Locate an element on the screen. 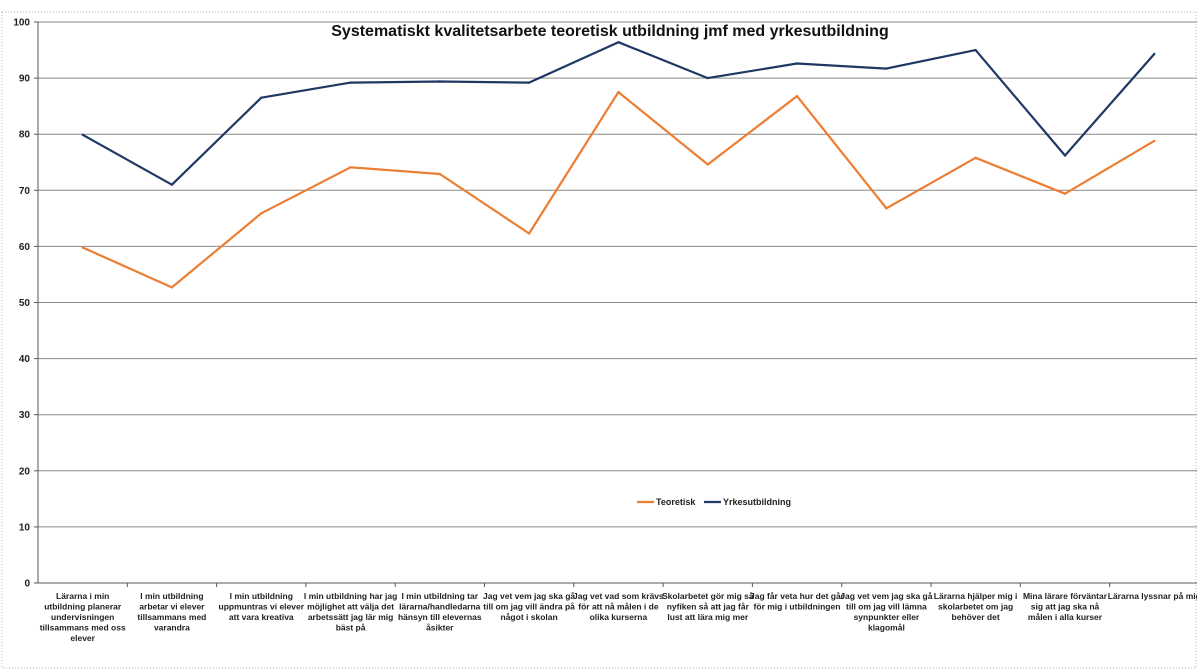  y-tick-label: 30 is located at coordinates (25, 415).